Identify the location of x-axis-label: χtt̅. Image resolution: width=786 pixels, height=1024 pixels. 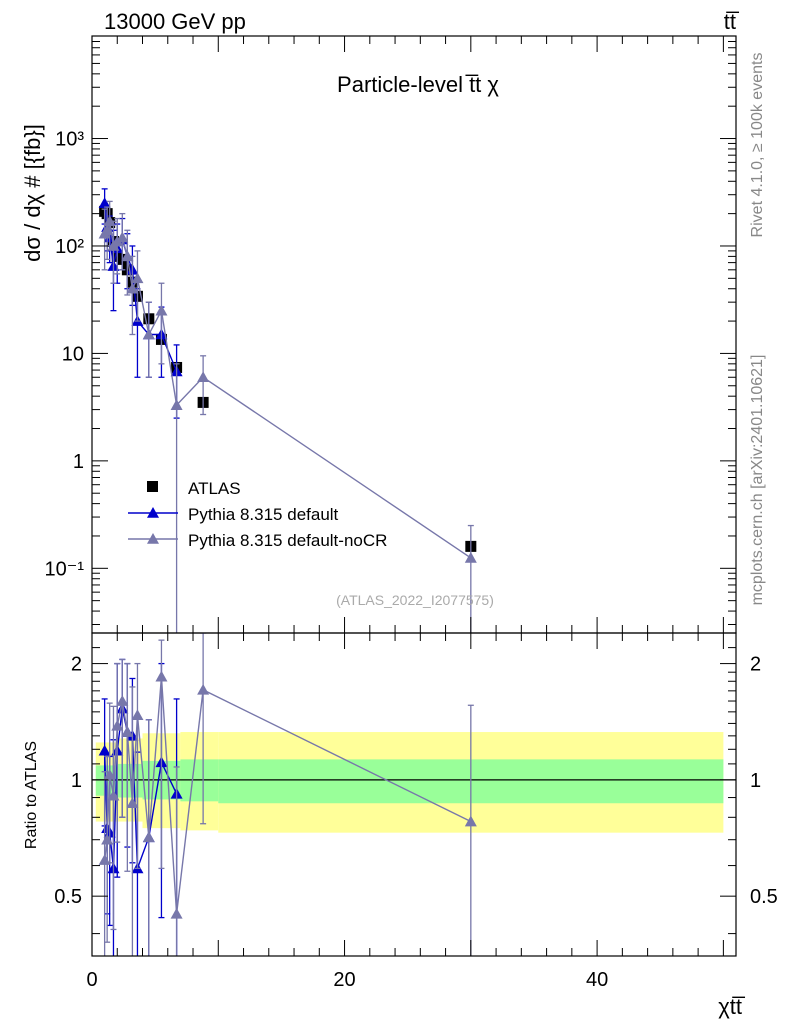
(731, 1006).